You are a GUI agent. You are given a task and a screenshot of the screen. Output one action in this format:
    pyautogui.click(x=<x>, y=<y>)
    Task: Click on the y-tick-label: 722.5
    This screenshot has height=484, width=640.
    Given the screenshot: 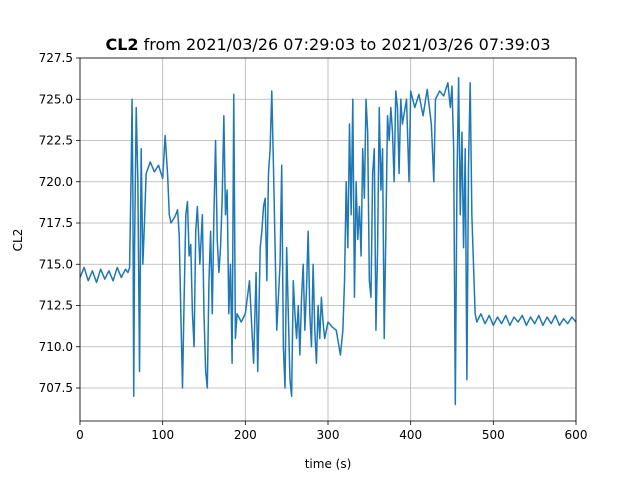 What is the action you would take?
    pyautogui.click(x=56, y=141)
    